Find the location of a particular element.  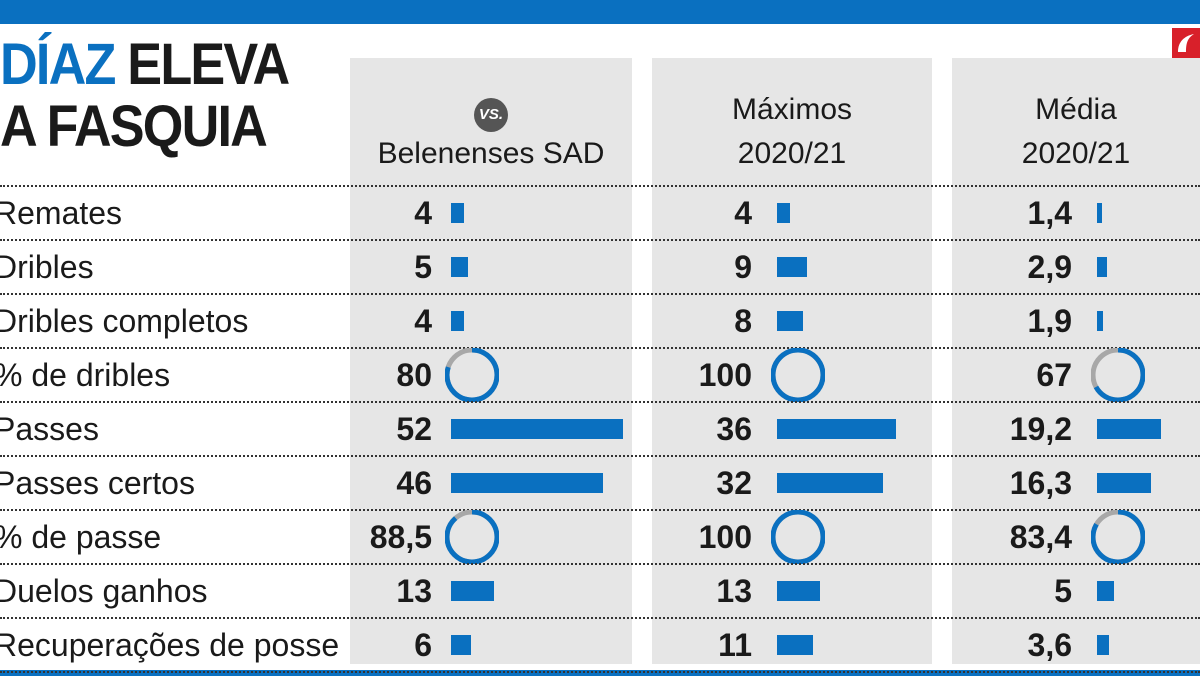

value-label: 8 is located at coordinates (743, 321).